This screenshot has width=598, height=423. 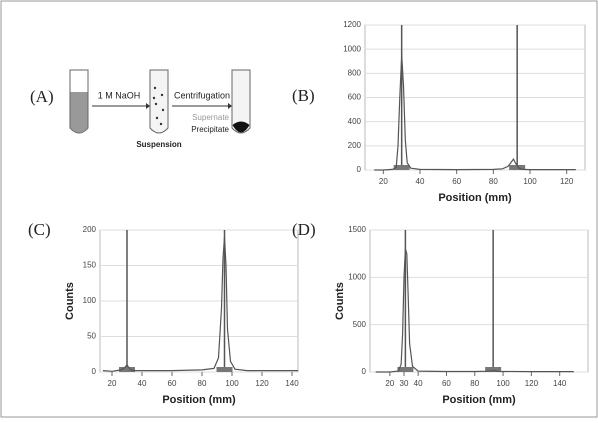 What do you see at coordinates (158, 144) in the screenshot?
I see `tube-label: Suspension` at bounding box center [158, 144].